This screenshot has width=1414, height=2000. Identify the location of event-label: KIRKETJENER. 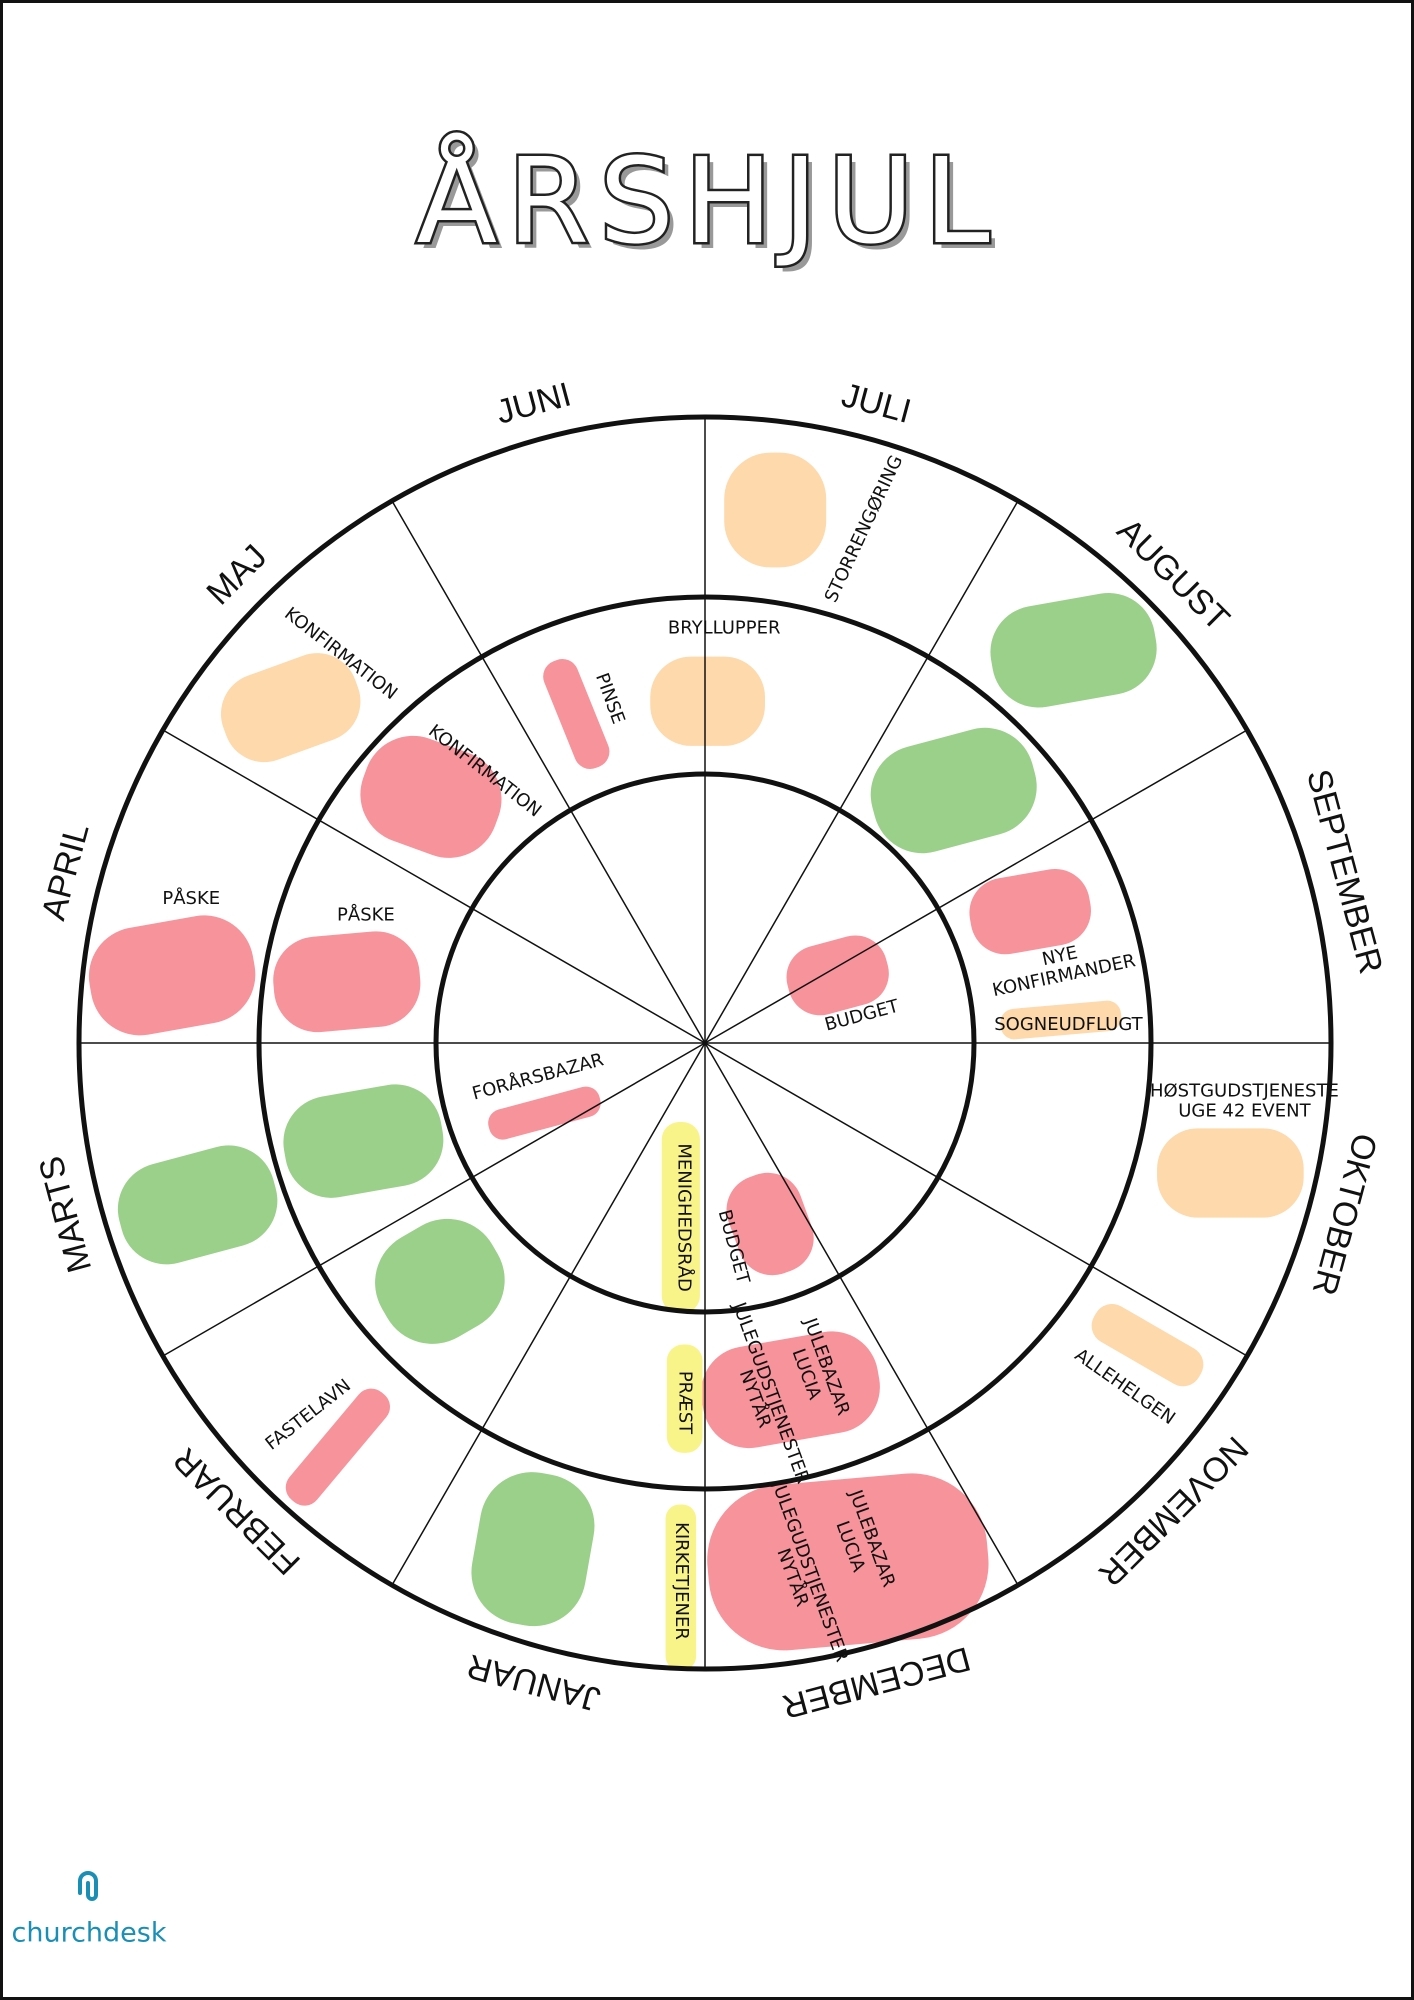
(681, 1581).